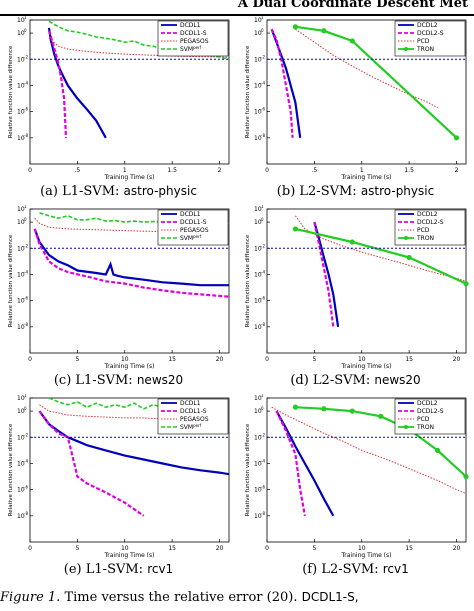 The height and width of the screenshot is (611, 474). Describe the element at coordinates (305, 463) in the screenshot. I see `series-dcdl2-line` at that location.